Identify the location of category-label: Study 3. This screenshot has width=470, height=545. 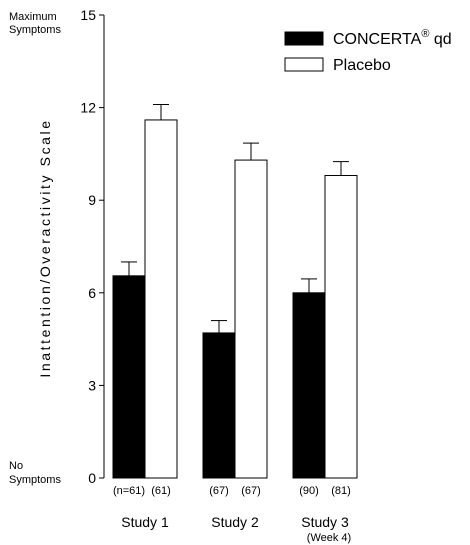
(325, 522).